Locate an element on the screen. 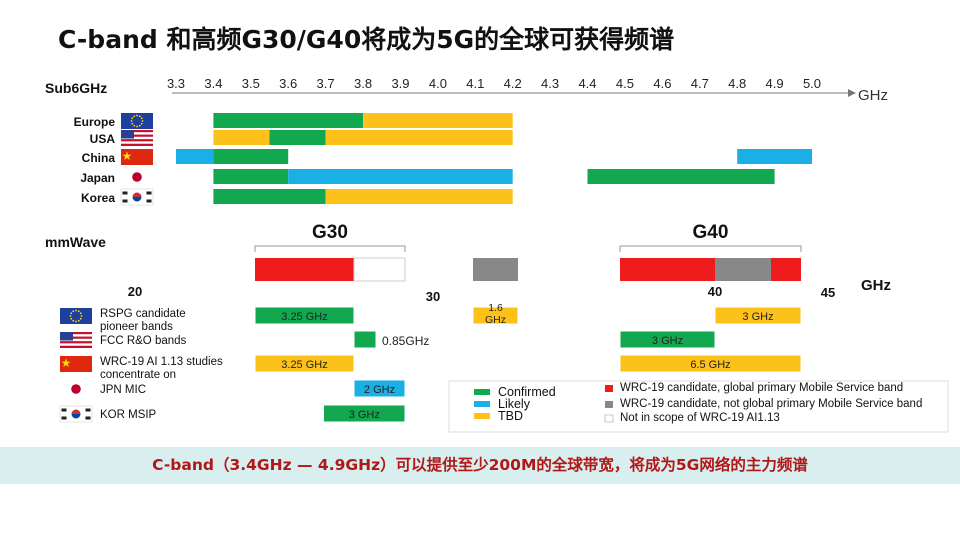 The width and height of the screenshot is (960, 540). sub6-tick-label: 3.8 is located at coordinates (363, 83).